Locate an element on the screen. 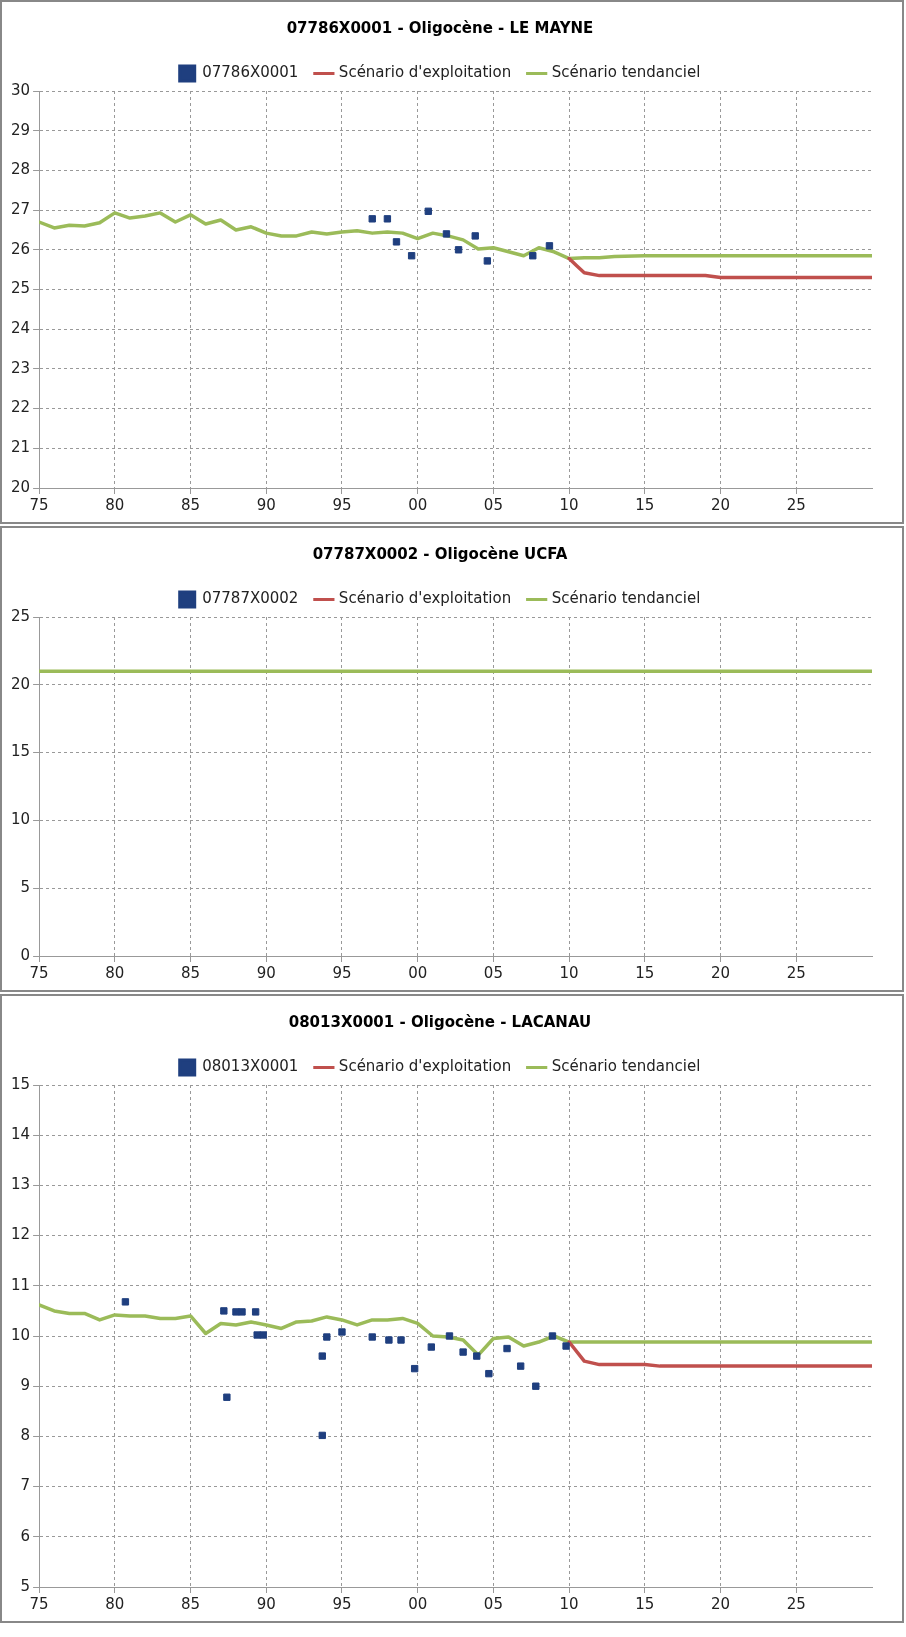 The image size is (906, 1637). chart-title: 08013X0001 - Oligocène - LACANAU is located at coordinates (440, 1021).